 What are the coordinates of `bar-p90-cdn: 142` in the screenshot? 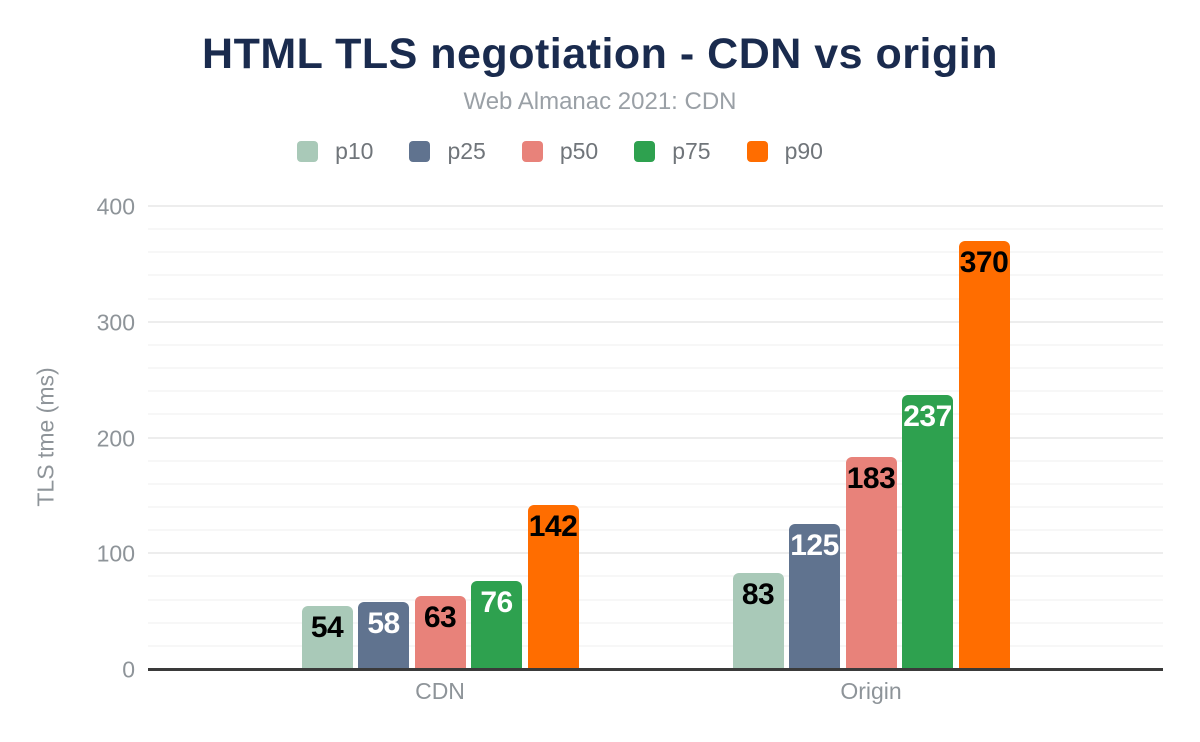 It's located at (553, 586).